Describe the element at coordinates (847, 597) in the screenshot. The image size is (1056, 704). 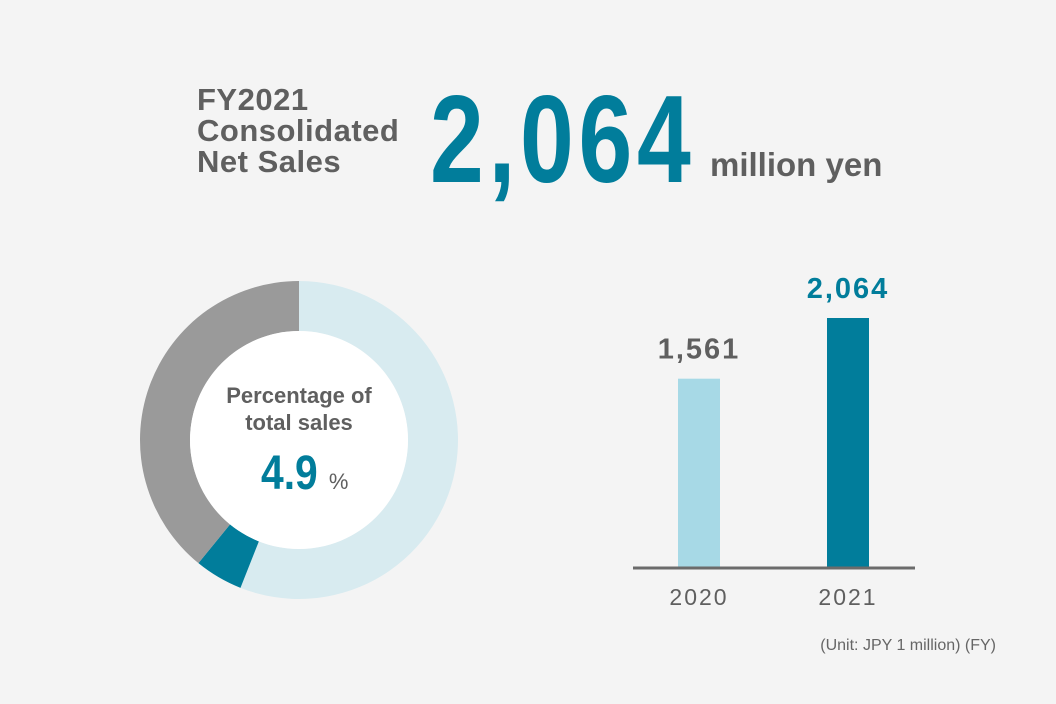
I see `x-tick-label: 2021` at that location.